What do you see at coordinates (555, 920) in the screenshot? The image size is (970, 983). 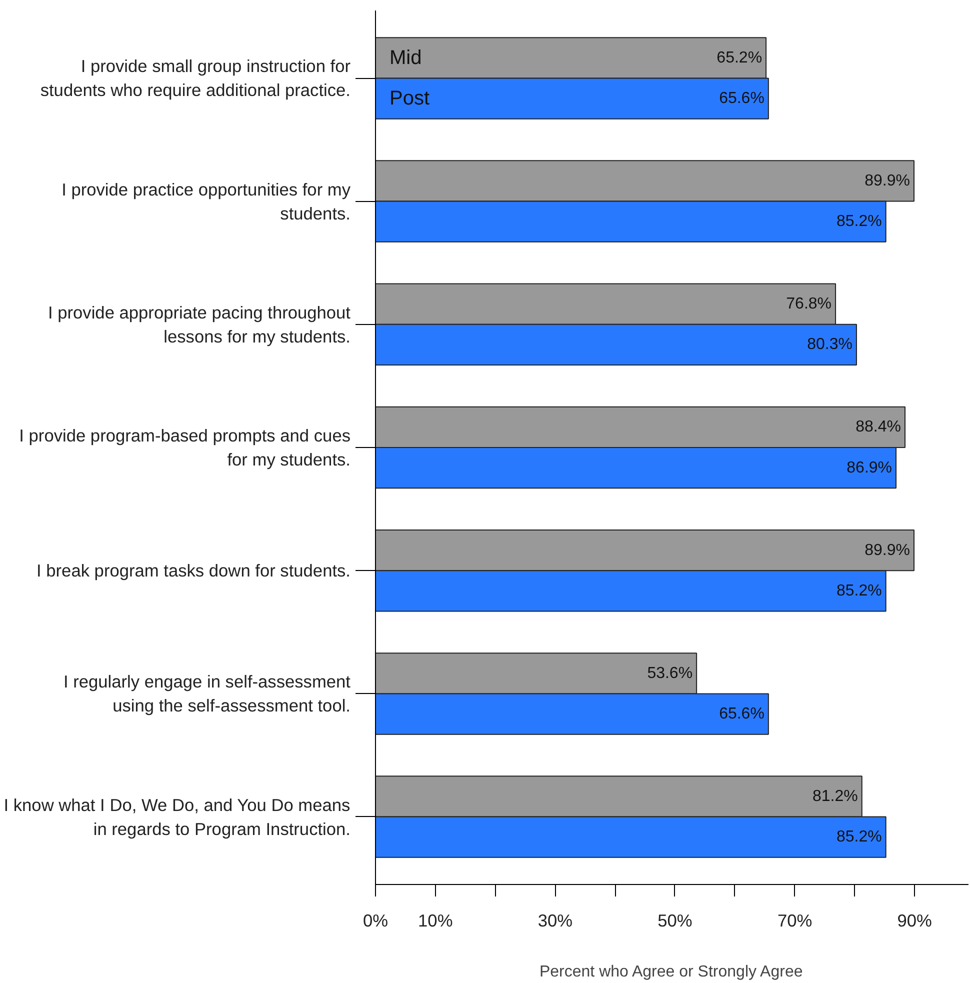 I see `x-tick-label: 30%` at bounding box center [555, 920].